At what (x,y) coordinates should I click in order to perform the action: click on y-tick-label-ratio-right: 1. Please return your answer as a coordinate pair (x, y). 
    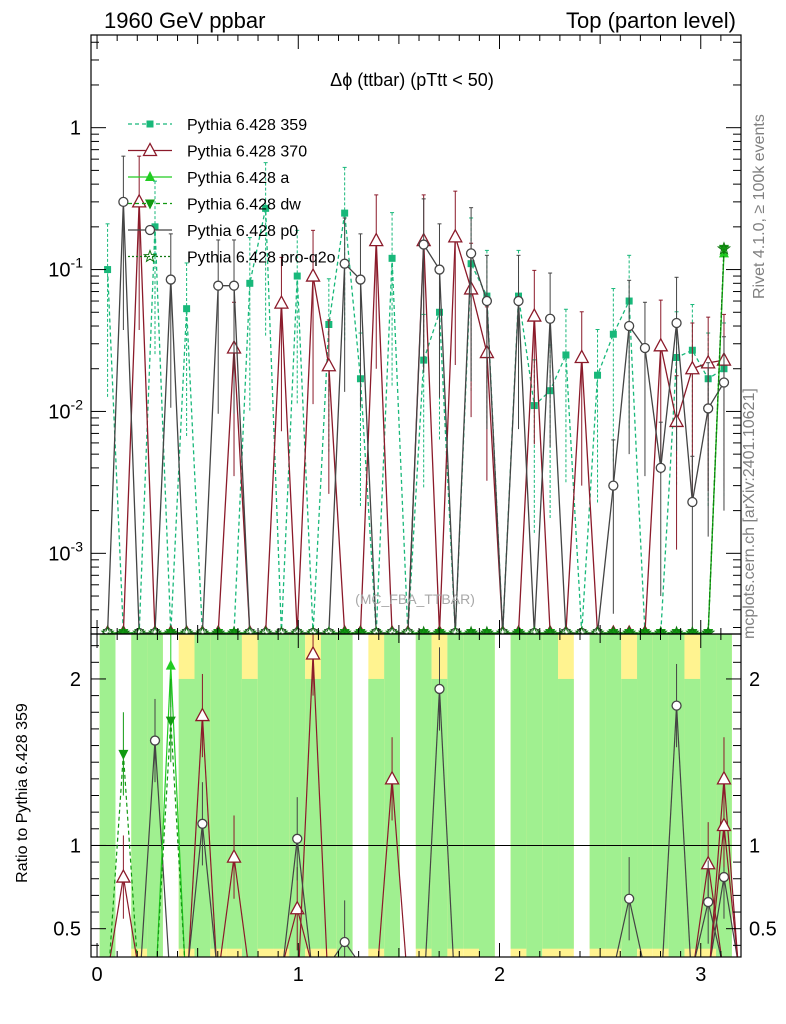
    Looking at the image, I should click on (754, 846).